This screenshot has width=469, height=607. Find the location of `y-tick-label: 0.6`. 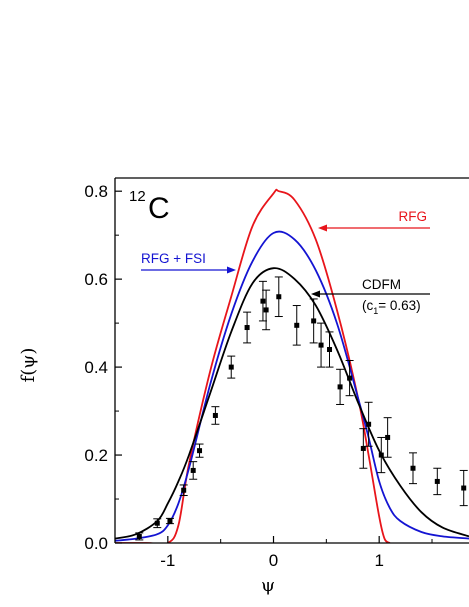

y-tick-label: 0.6 is located at coordinates (96, 279).